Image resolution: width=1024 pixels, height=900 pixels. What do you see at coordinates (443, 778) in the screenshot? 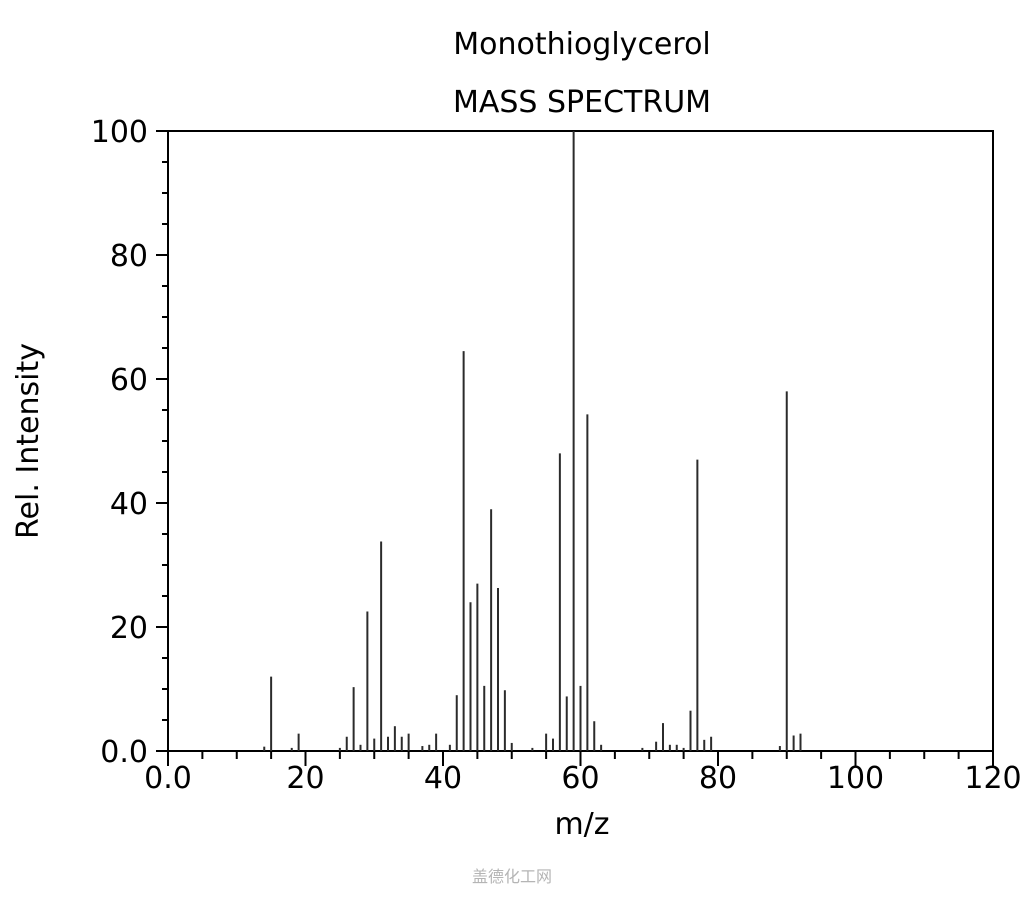
I see `x-tick-label: 40` at bounding box center [443, 778].